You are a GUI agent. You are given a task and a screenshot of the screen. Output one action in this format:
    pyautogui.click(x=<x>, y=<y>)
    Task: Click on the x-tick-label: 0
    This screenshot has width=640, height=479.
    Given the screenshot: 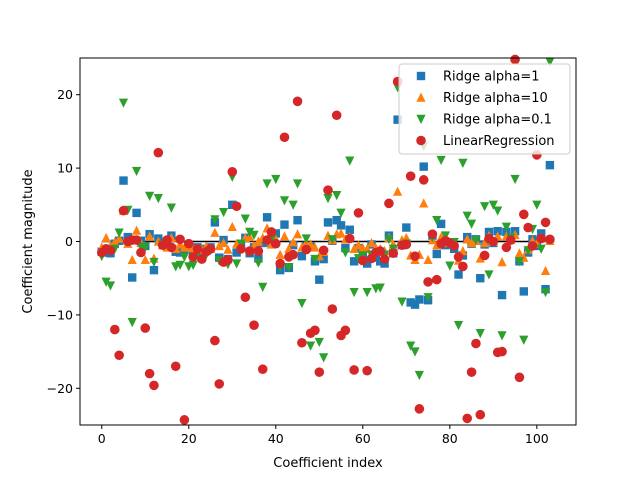 What is the action you would take?
    pyautogui.click(x=102, y=438)
    